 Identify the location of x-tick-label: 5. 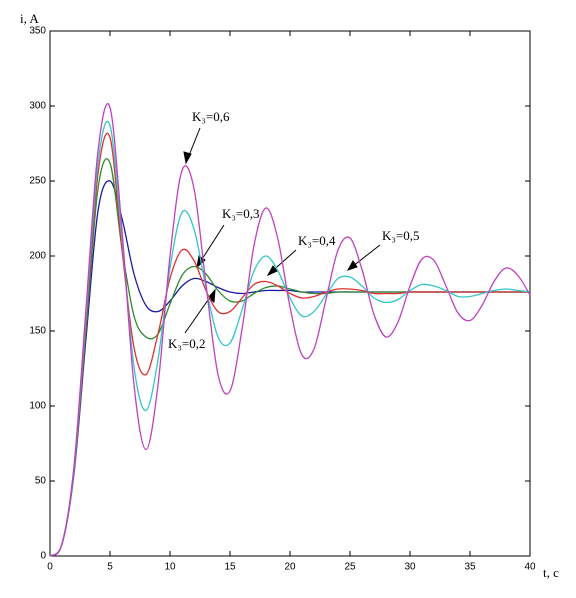
(110, 567).